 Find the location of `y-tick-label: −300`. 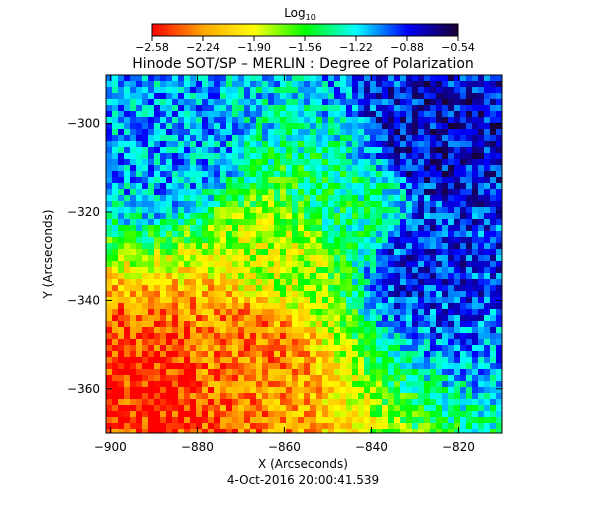

y-tick-label: −300 is located at coordinates (83, 124).